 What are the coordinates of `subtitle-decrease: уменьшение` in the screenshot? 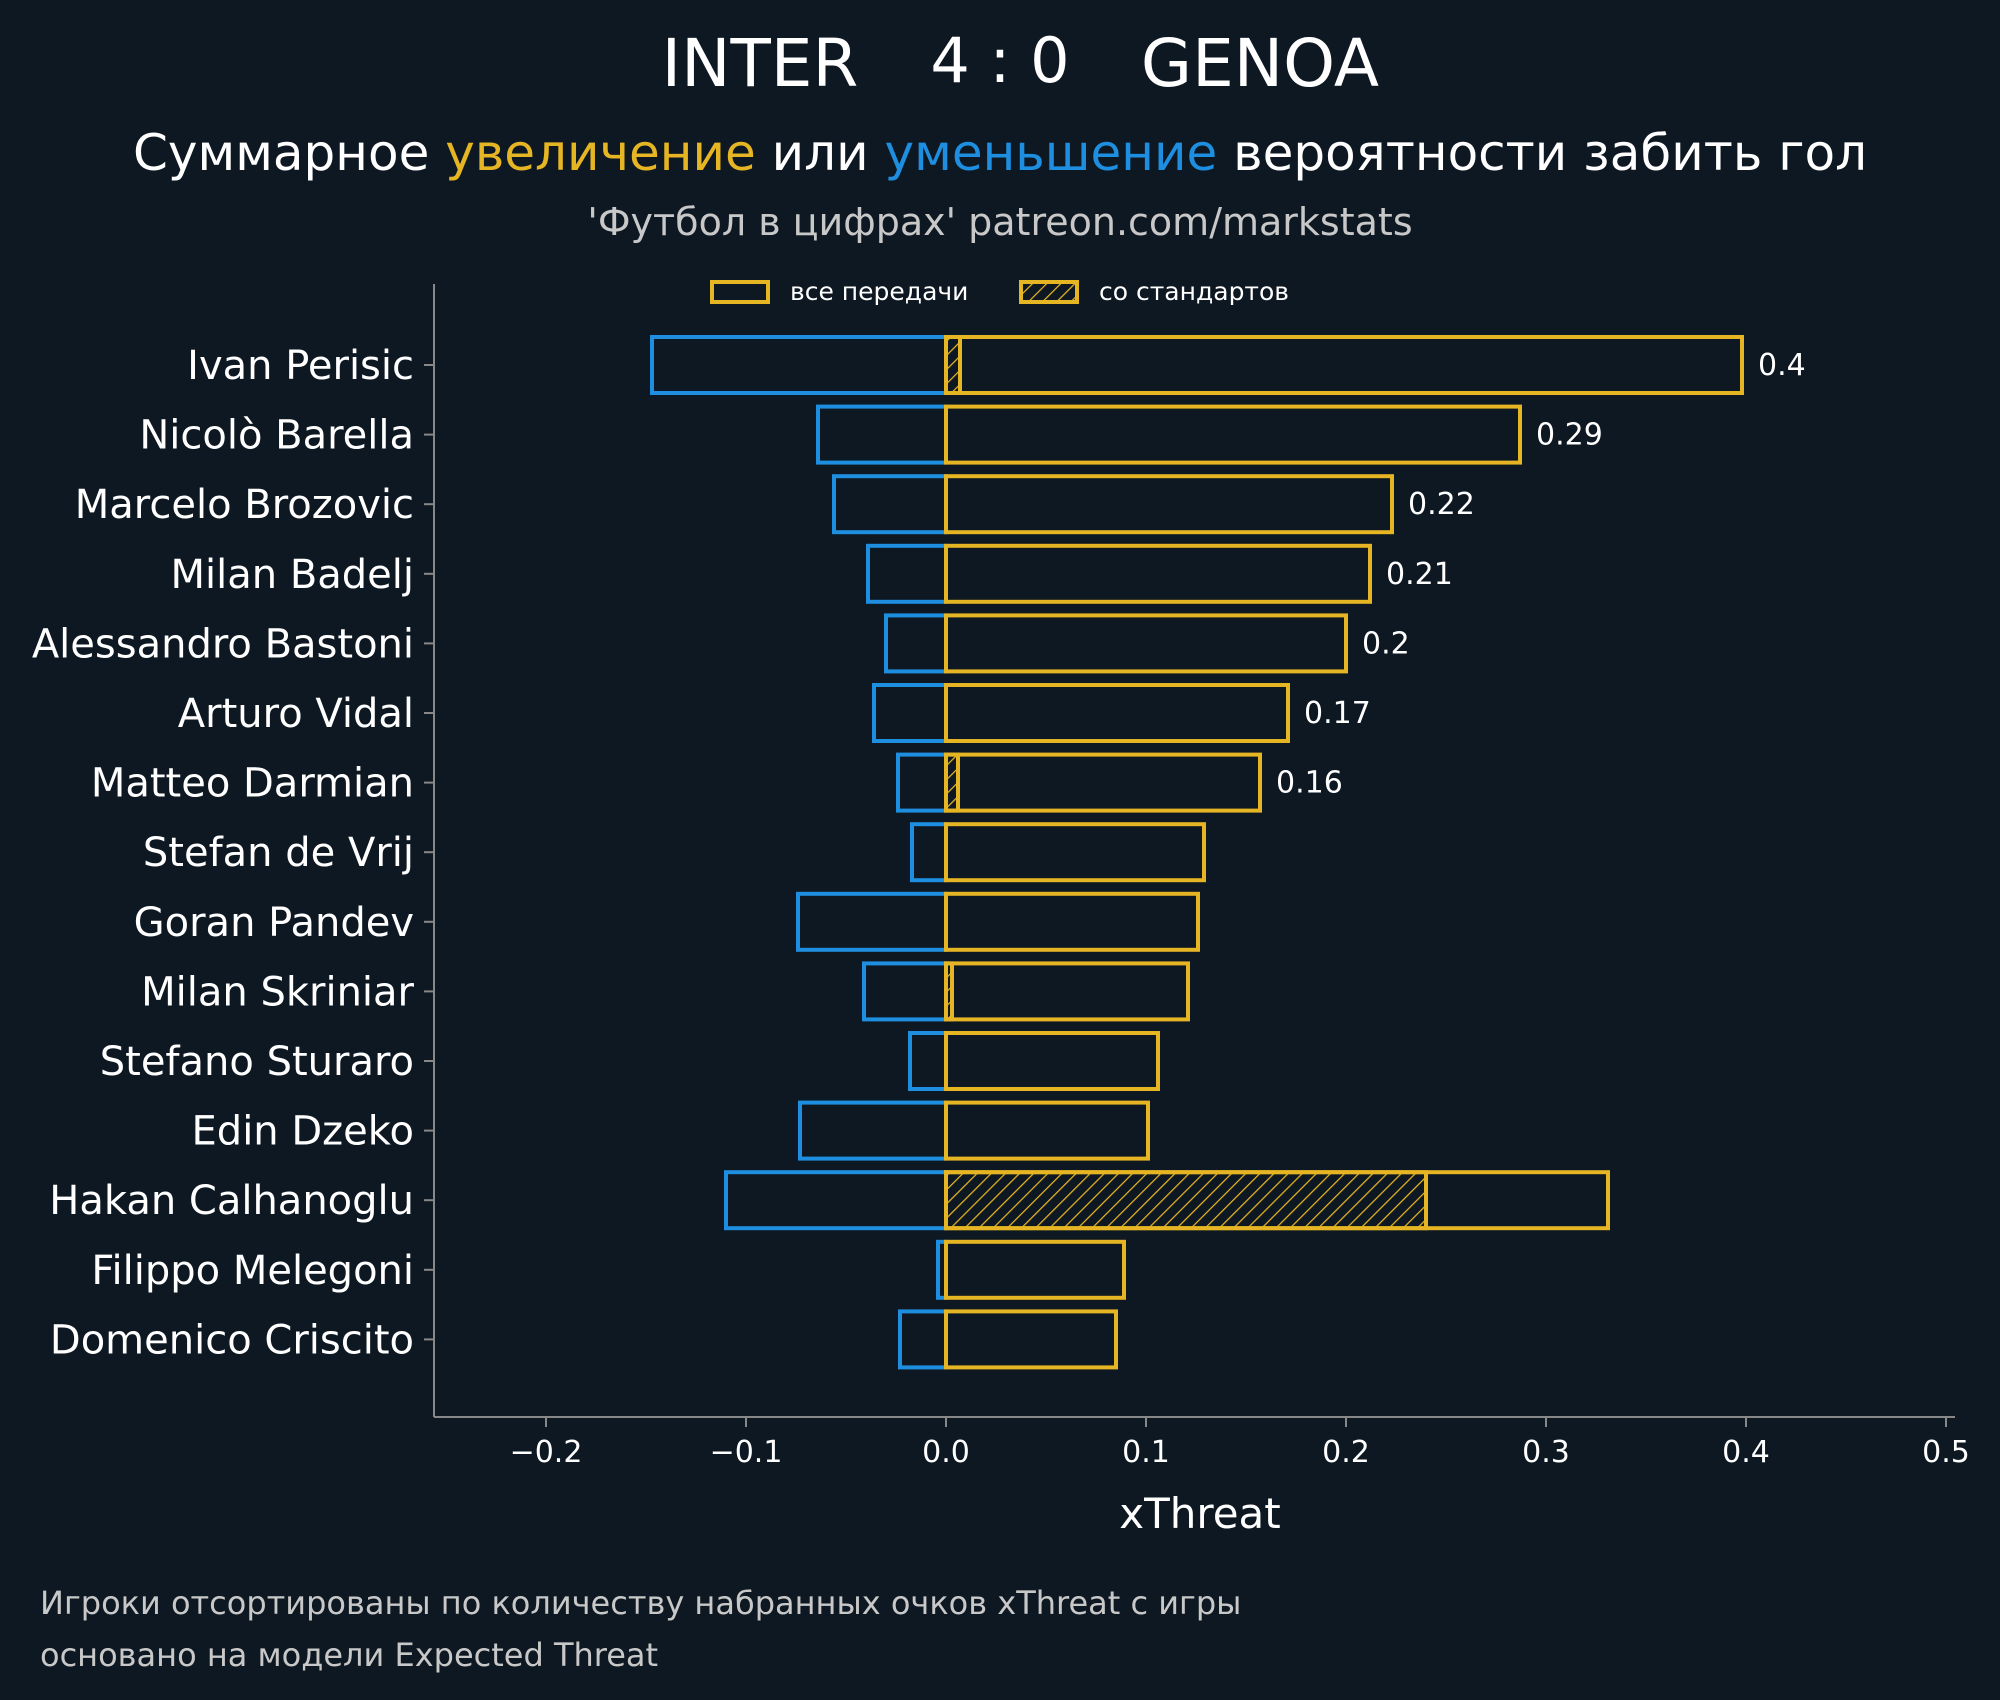 It's located at (1051, 153).